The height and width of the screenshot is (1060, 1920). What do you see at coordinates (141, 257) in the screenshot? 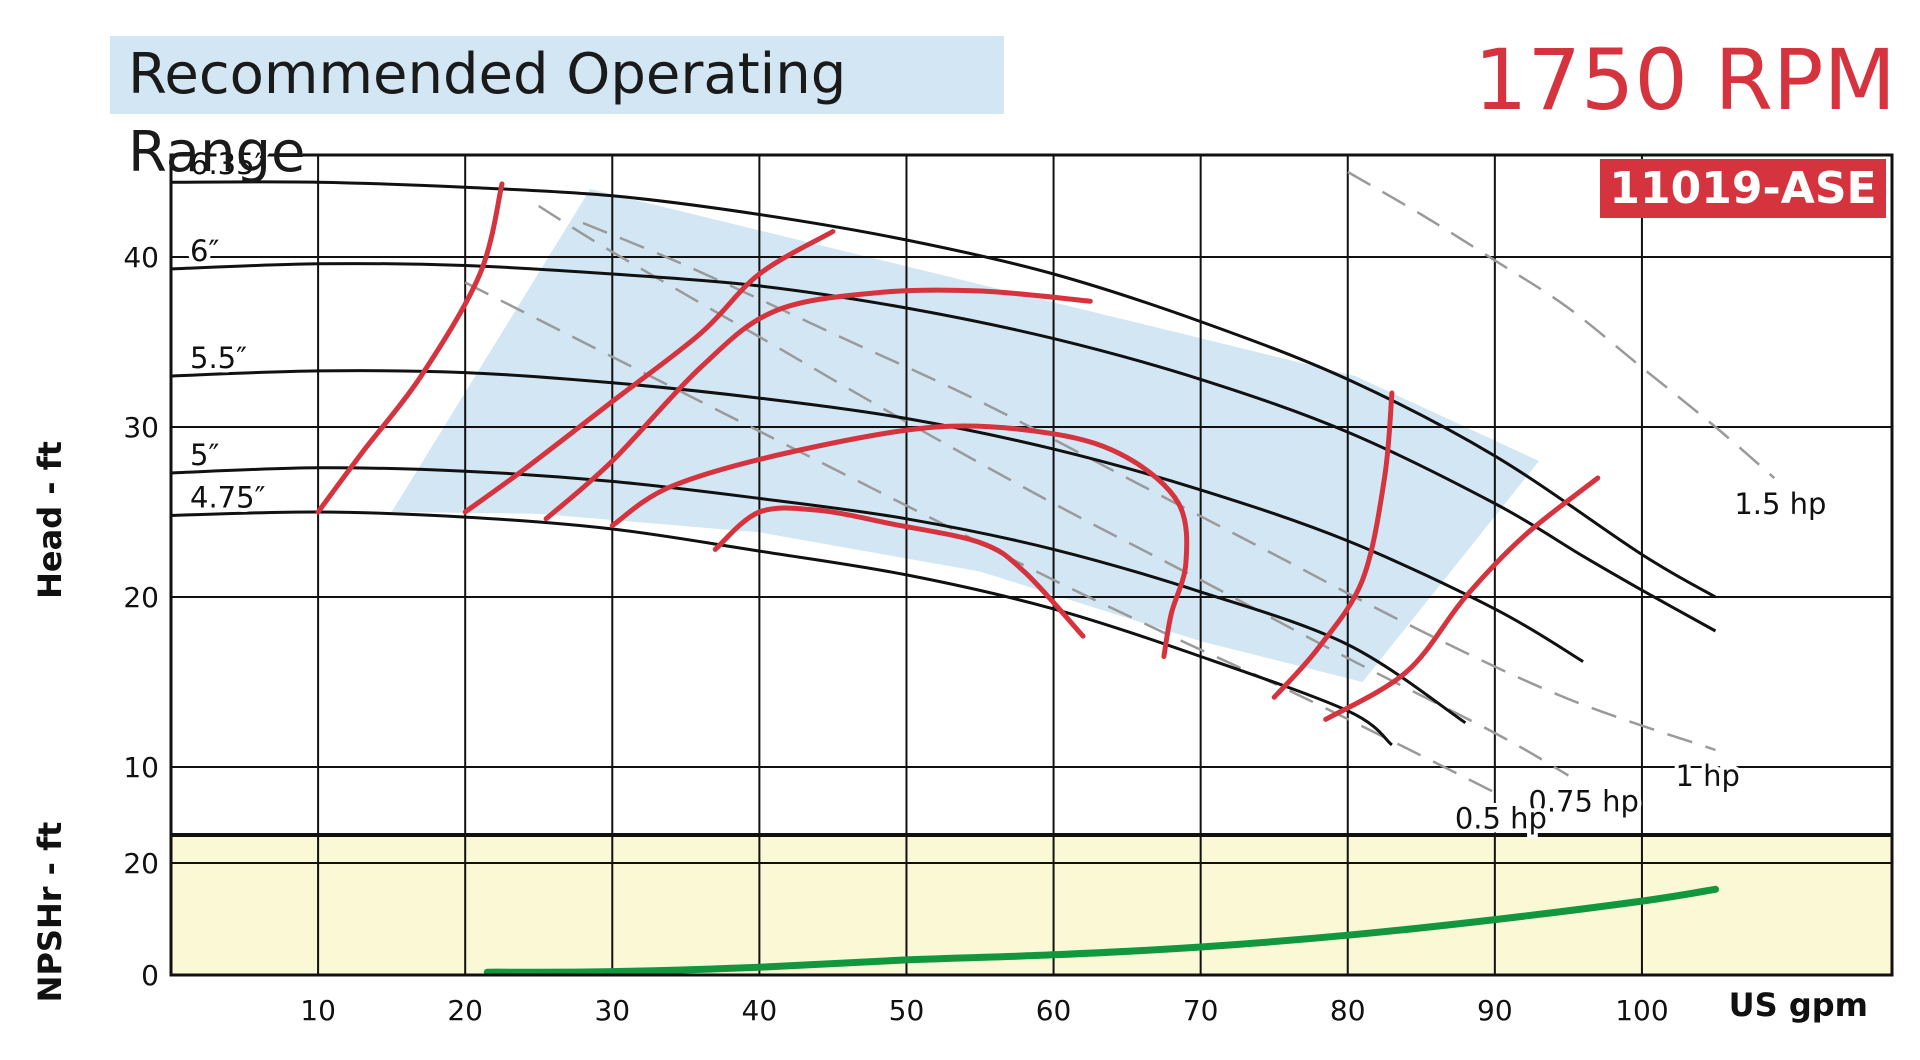
I see `head-tick-label-40: 40` at bounding box center [141, 257].